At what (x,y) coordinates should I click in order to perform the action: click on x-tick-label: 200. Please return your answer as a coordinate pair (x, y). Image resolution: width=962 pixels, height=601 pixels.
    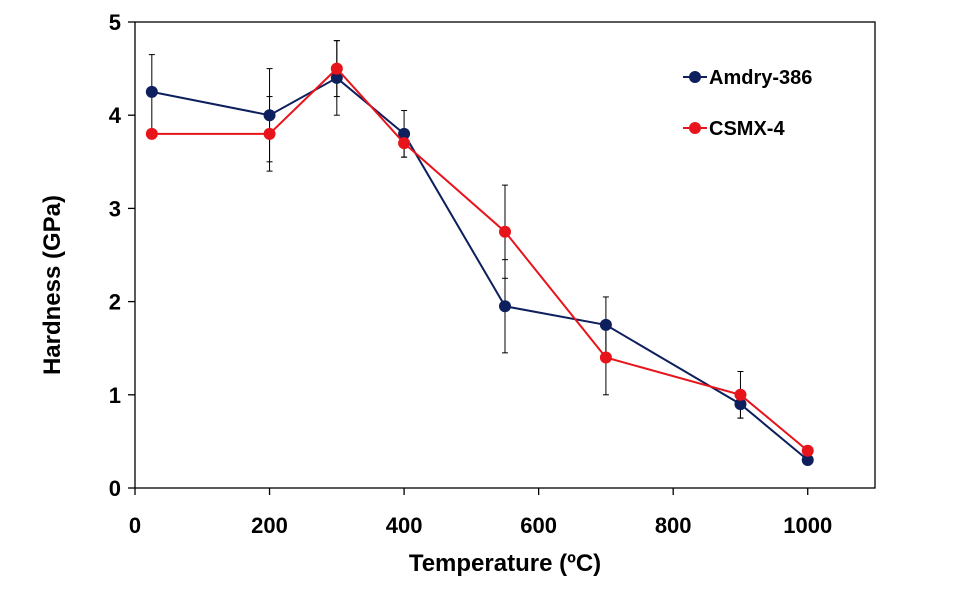
    Looking at the image, I should click on (269, 525).